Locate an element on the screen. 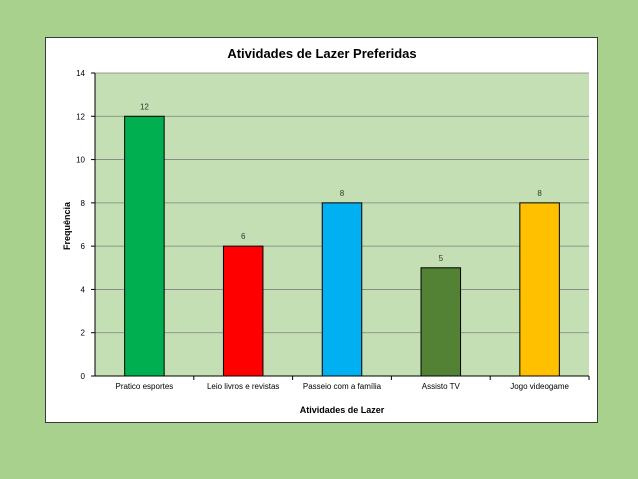 This screenshot has height=479, width=638. y-tick-label: 8 is located at coordinates (83, 203).